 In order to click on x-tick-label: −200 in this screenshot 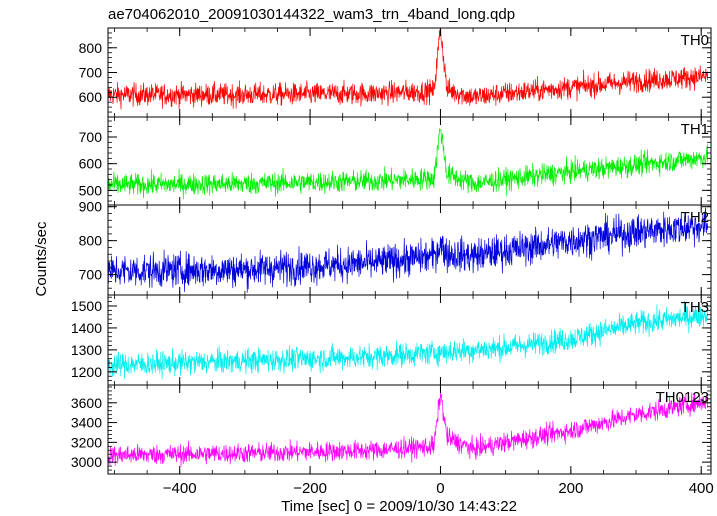, I will do `click(310, 488)`.